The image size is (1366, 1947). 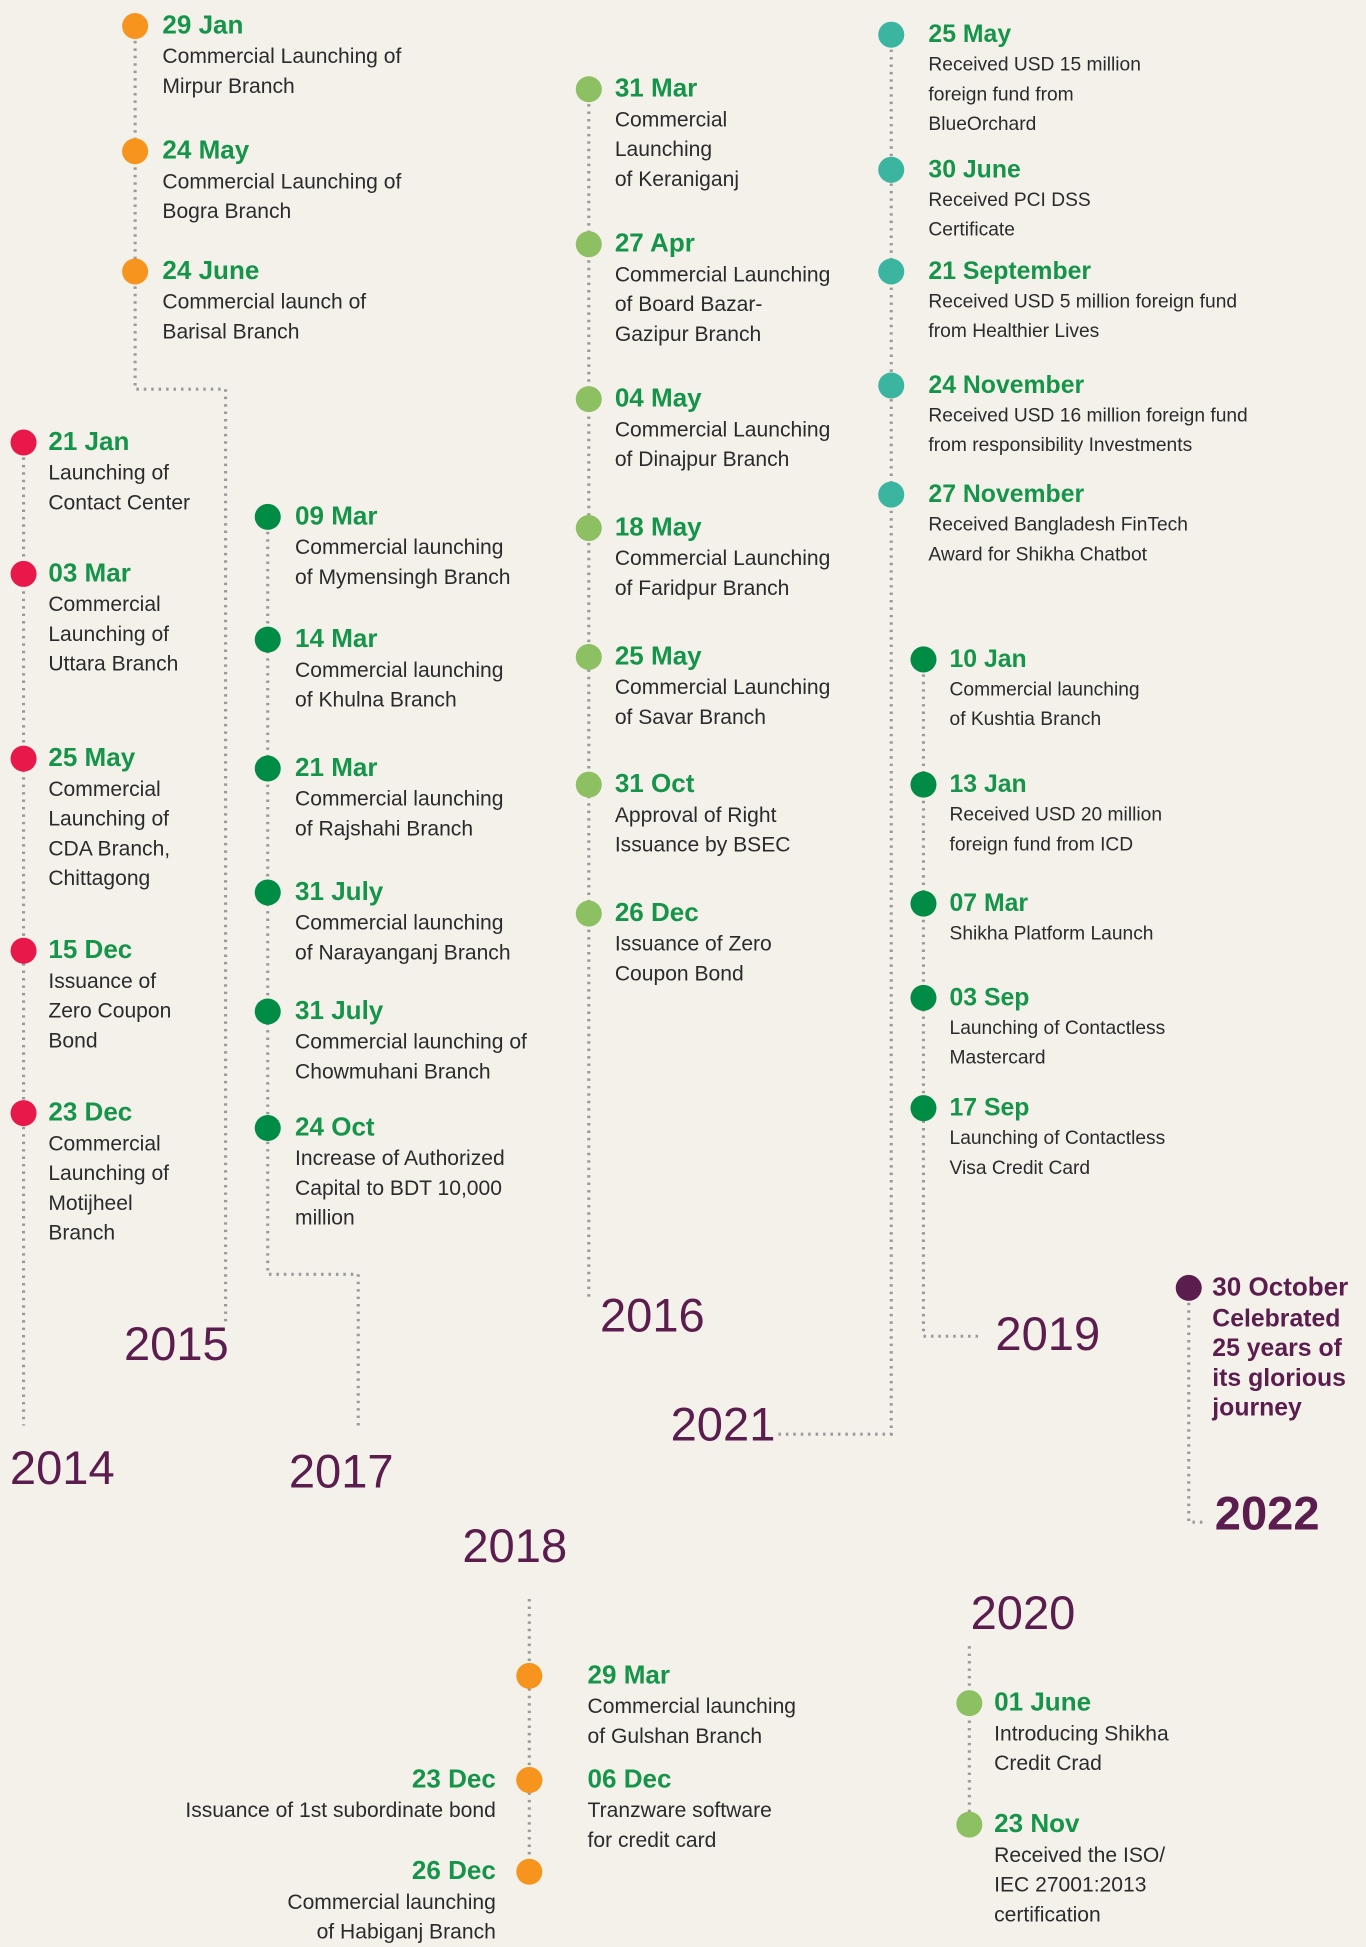 What do you see at coordinates (702, 844) in the screenshot?
I see `event-text: Issuance by BSEC` at bounding box center [702, 844].